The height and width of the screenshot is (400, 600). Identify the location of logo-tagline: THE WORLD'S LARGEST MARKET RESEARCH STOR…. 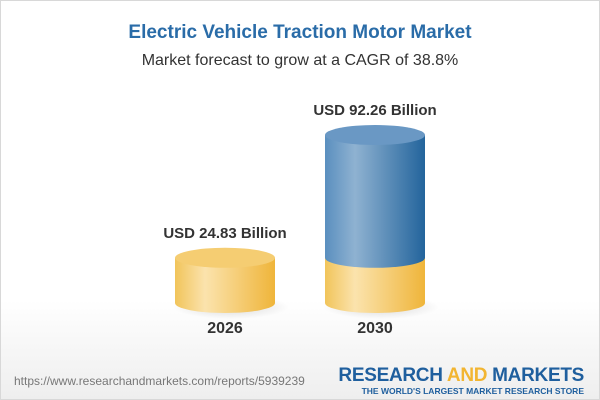
(472, 391).